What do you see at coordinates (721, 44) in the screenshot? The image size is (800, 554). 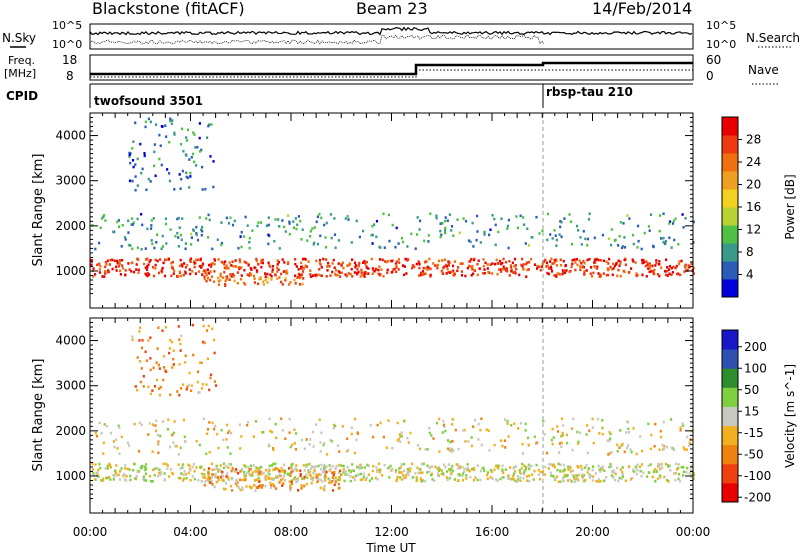 I see `noise-right-tick-low: 10^0` at bounding box center [721, 44].